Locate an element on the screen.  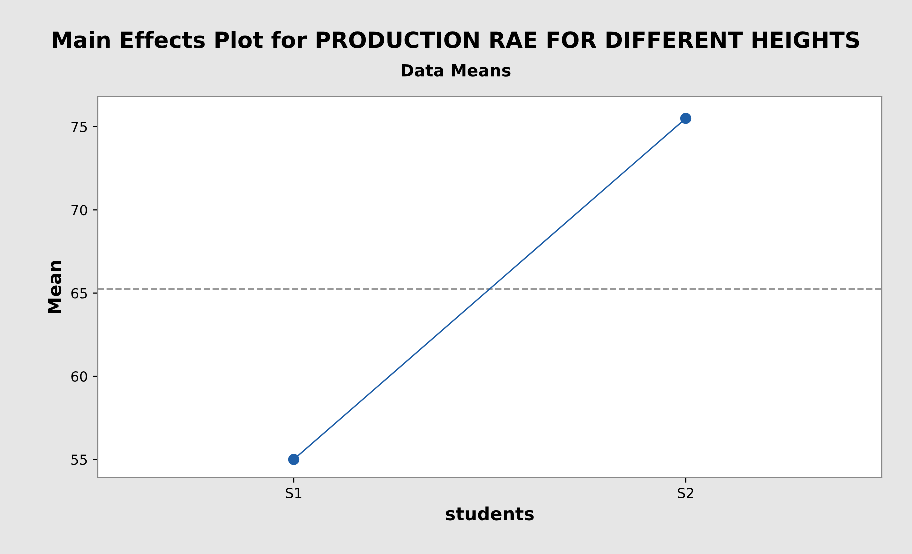
y-tick-label: 55 is located at coordinates (80, 460).